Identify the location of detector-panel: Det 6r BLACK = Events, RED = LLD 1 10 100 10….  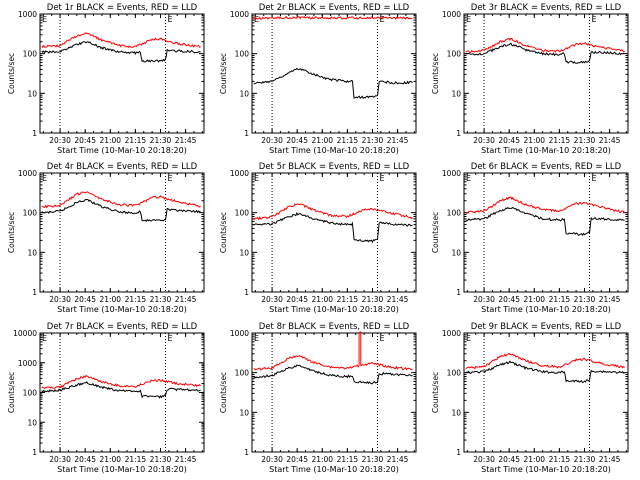
(530, 238).